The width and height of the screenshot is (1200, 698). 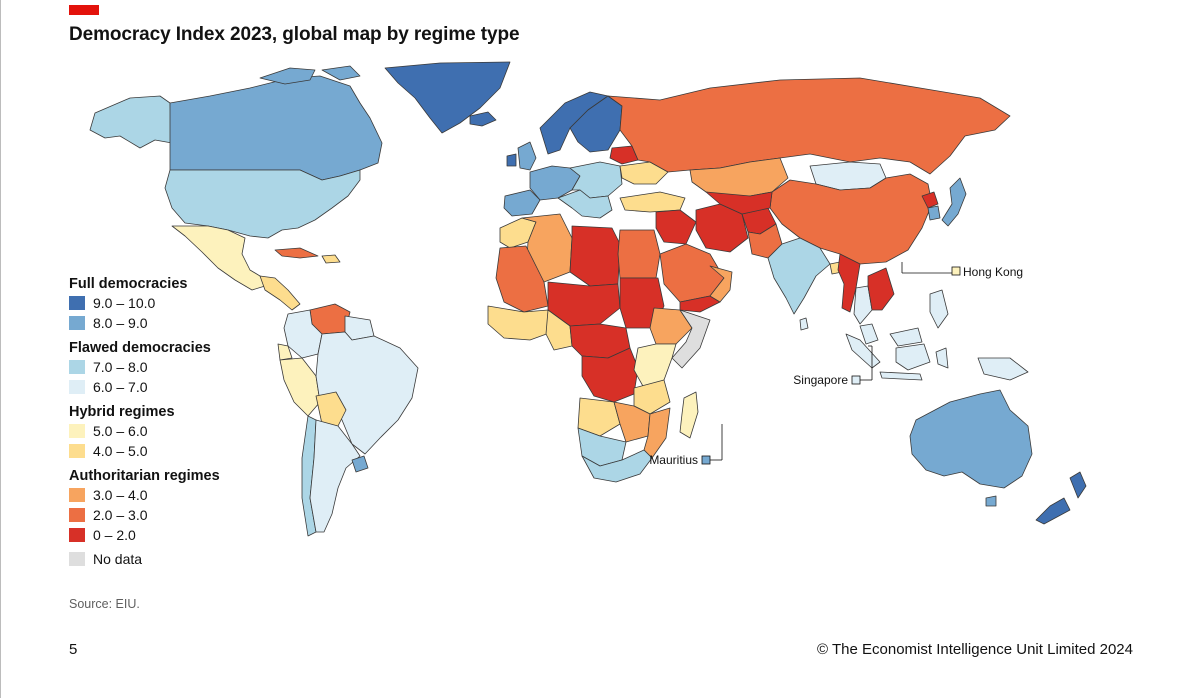 I want to click on region-java, so click(x=901, y=376).